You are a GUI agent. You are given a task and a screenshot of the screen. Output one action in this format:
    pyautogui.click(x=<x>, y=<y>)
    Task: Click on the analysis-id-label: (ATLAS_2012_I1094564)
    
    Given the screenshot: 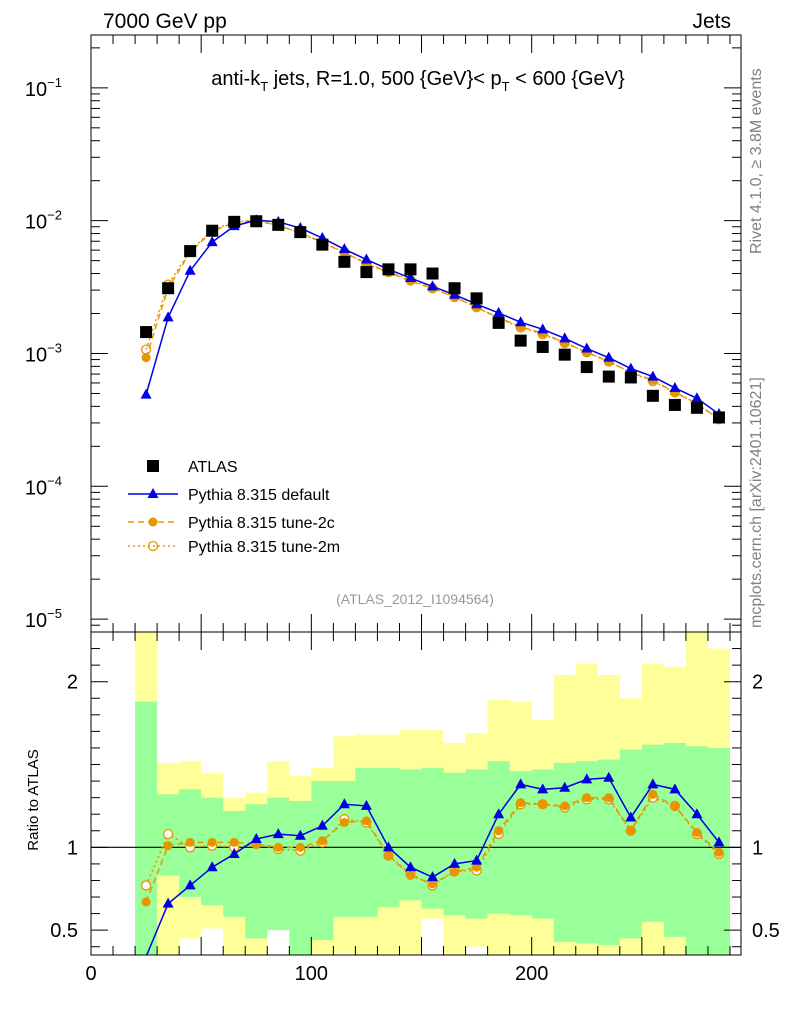 What is the action you would take?
    pyautogui.click(x=415, y=599)
    